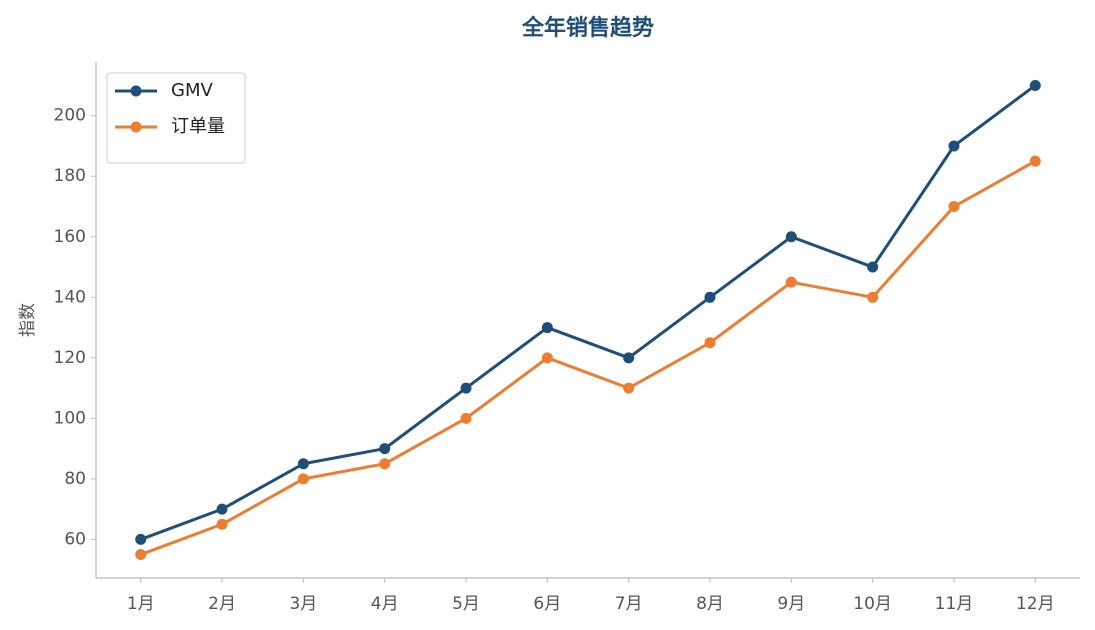 This screenshot has width=1095, height=630. Describe the element at coordinates (791, 604) in the screenshot. I see `x-tick-label: 9月` at that location.